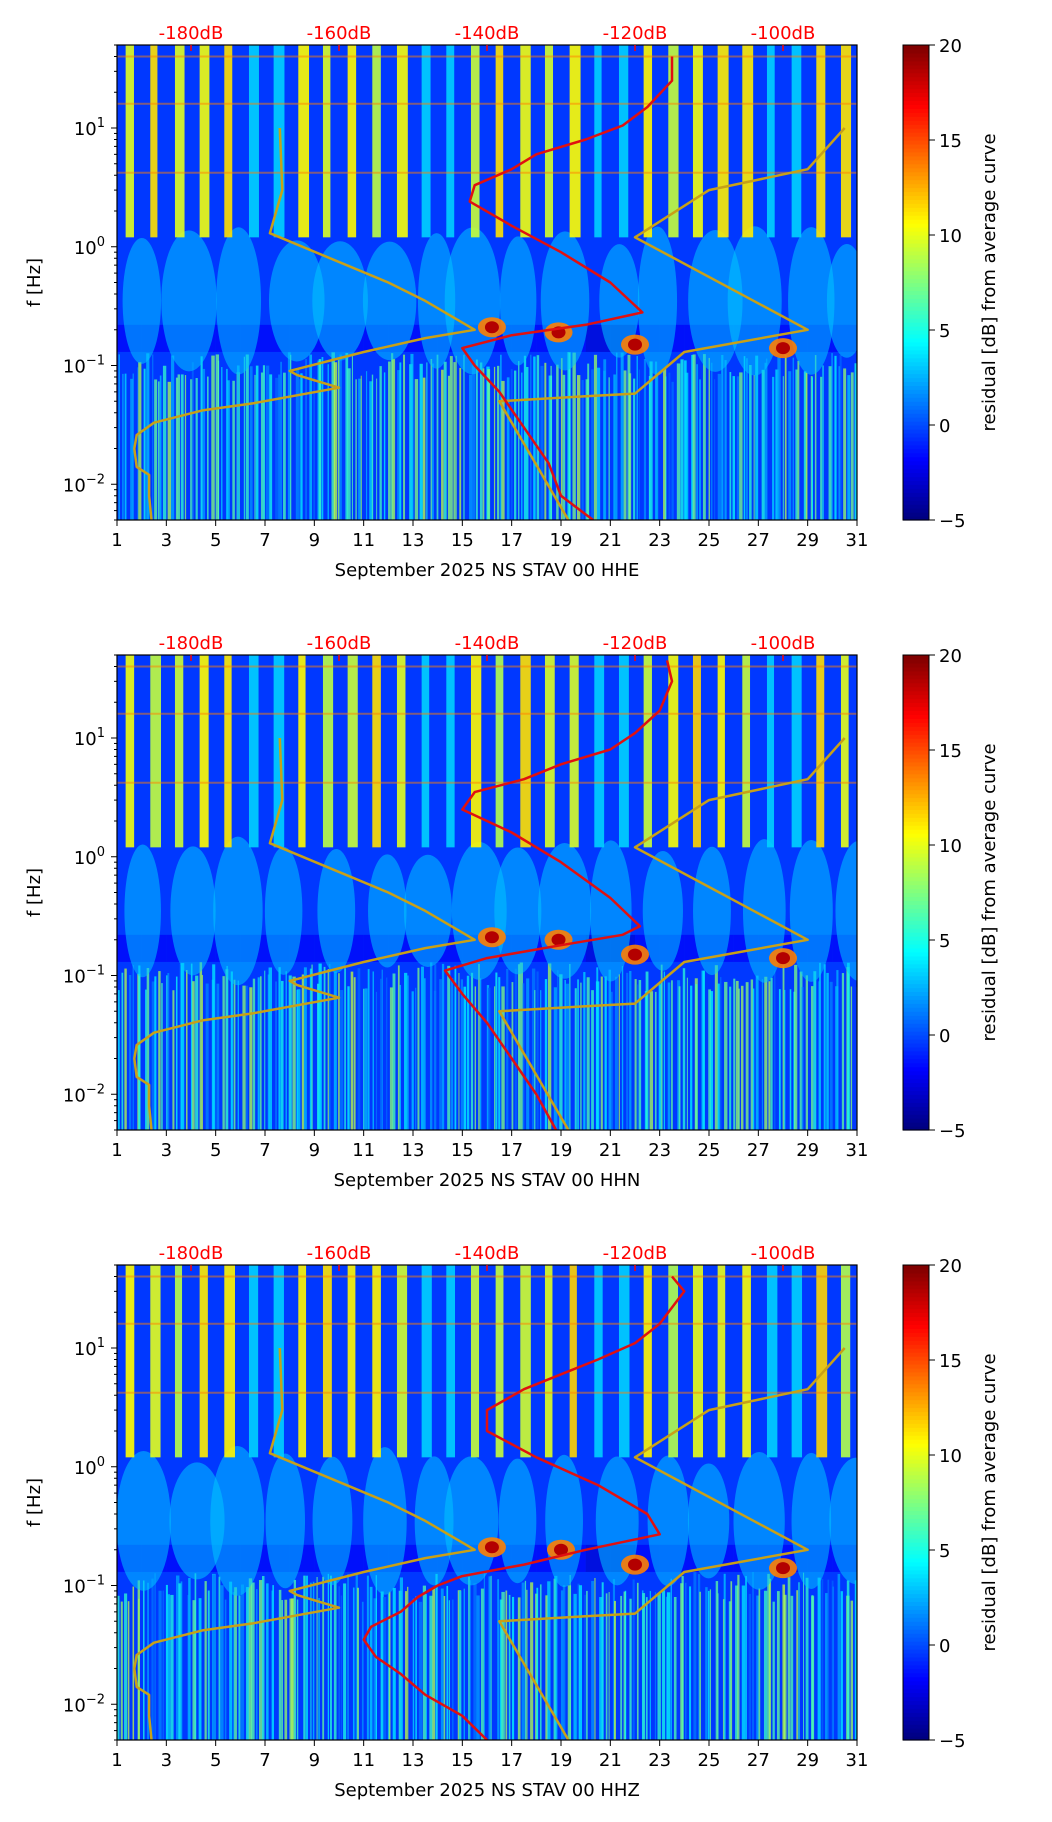 Image resolution: width=1052 pixels, height=1822 pixels. What do you see at coordinates (487, 1790) in the screenshot?
I see `x-axis-label: September 2025 NS STAV 00 HHZ` at bounding box center [487, 1790].